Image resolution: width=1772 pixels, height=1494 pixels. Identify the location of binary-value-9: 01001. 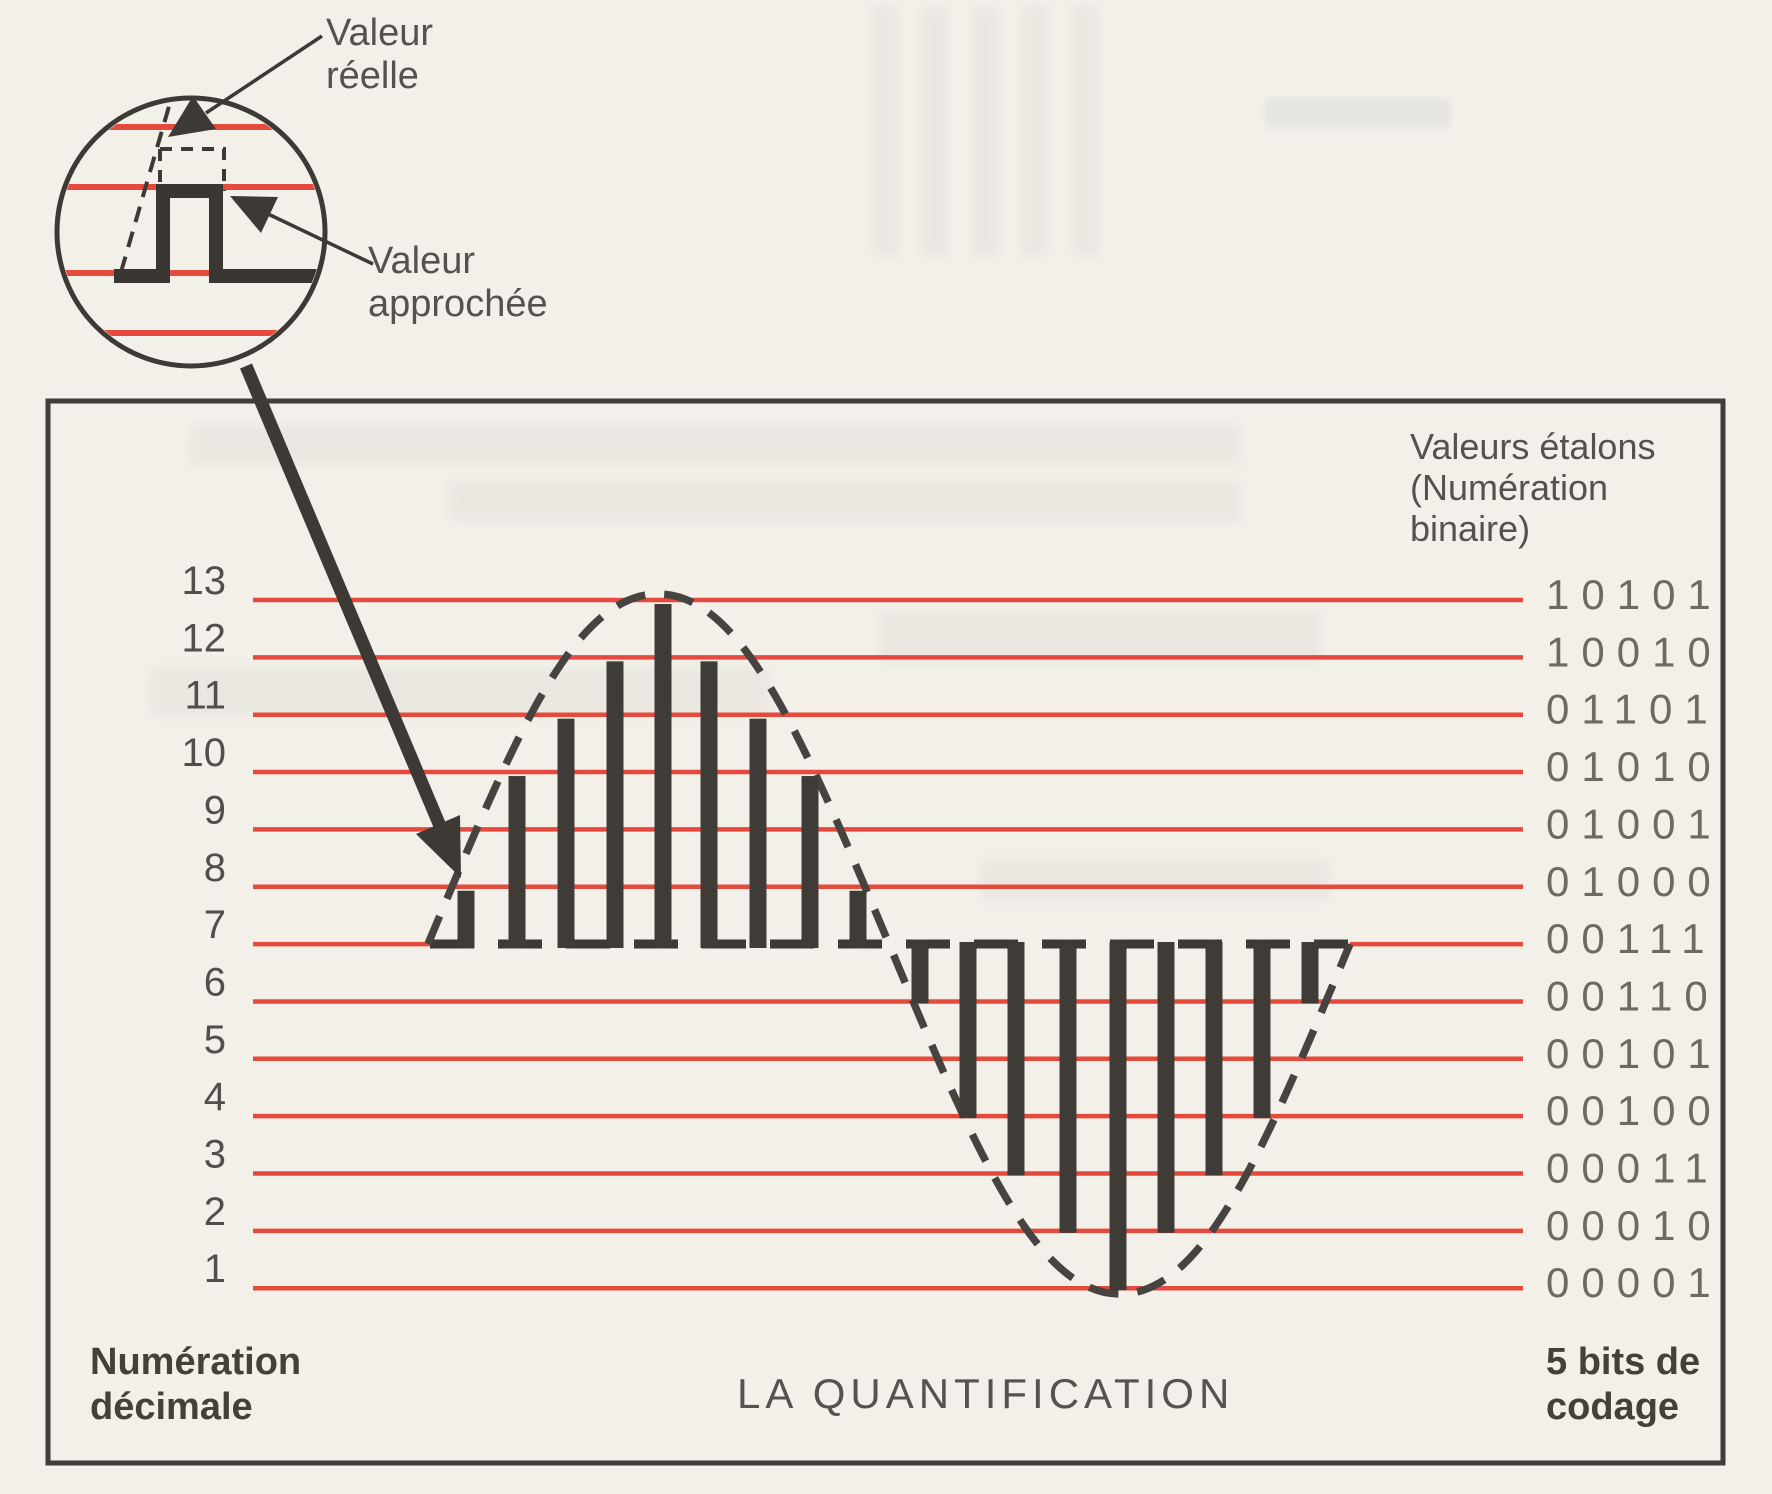
(1634, 823).